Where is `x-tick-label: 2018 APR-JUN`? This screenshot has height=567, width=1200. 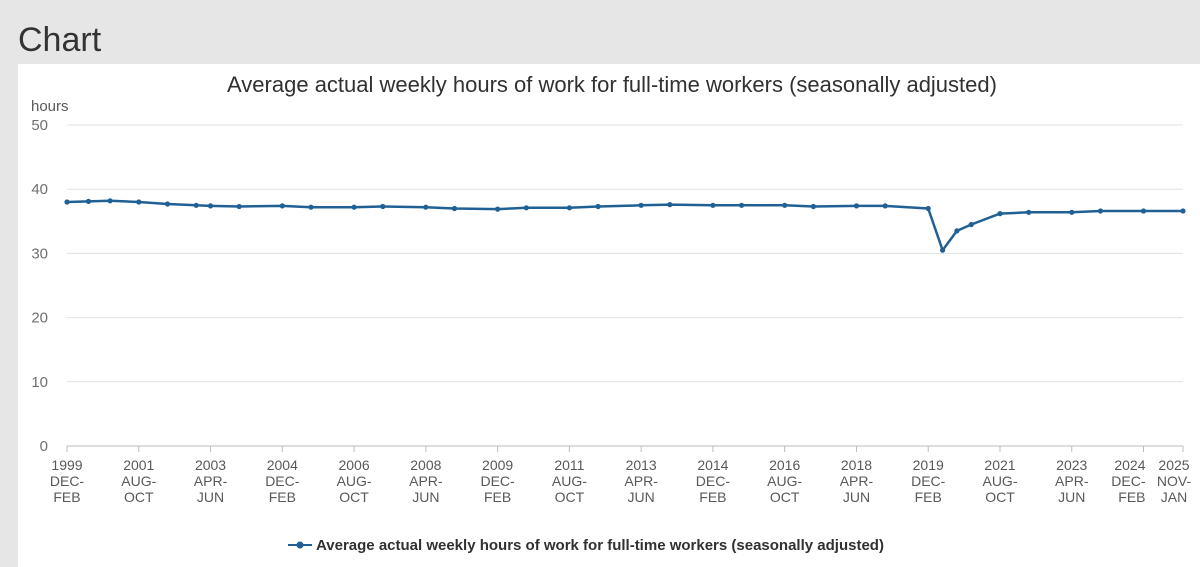 x-tick-label: 2018 APR-JUN is located at coordinates (857, 481).